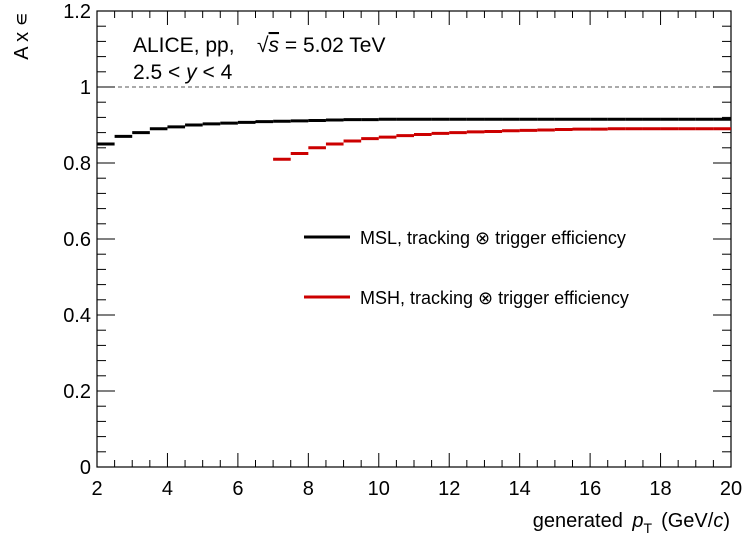 The width and height of the screenshot is (749, 540). What do you see at coordinates (449, 489) in the screenshot?
I see `x-tick-label: 12` at bounding box center [449, 489].